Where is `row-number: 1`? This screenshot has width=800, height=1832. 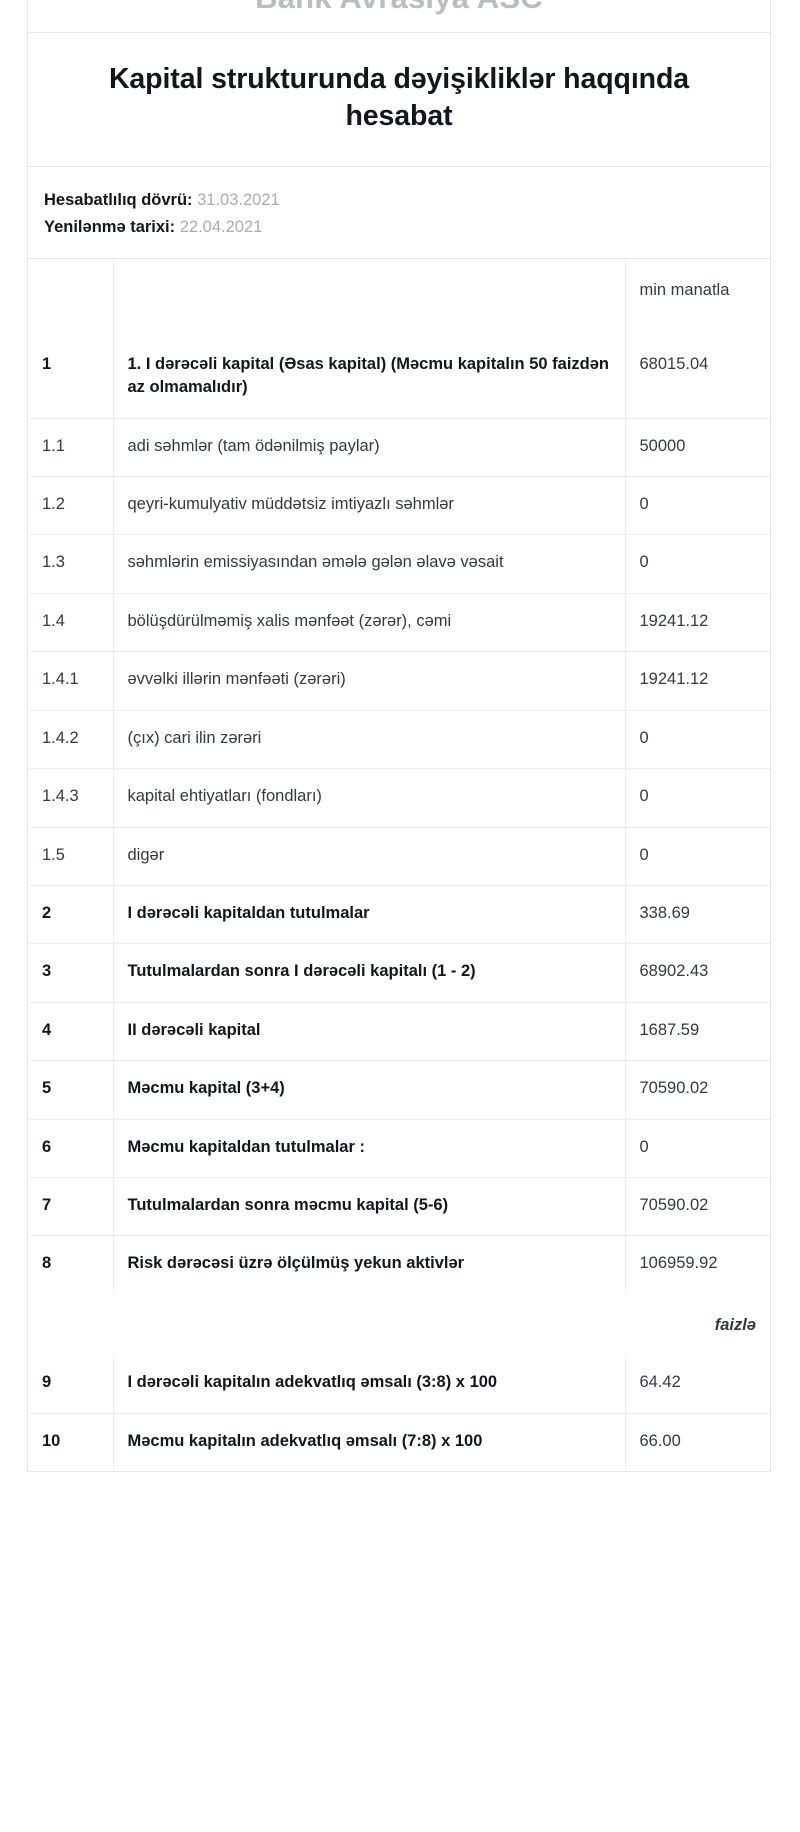
row-number: 1 is located at coordinates (71, 377).